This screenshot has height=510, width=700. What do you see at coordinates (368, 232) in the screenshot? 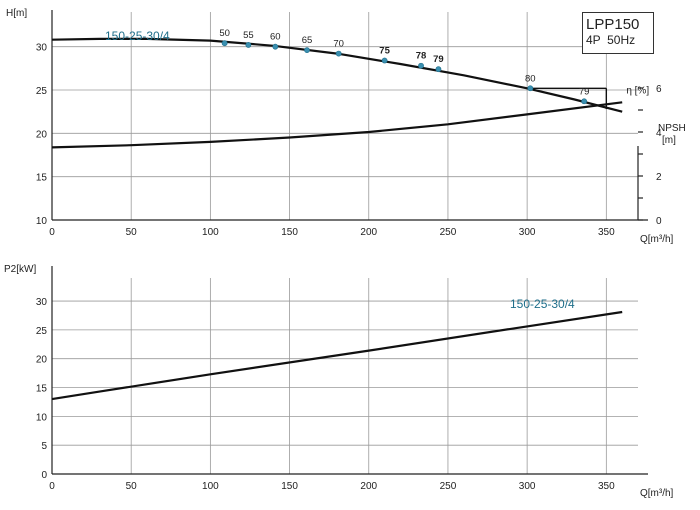
I see `head-x-tick-label: 200` at bounding box center [368, 232].